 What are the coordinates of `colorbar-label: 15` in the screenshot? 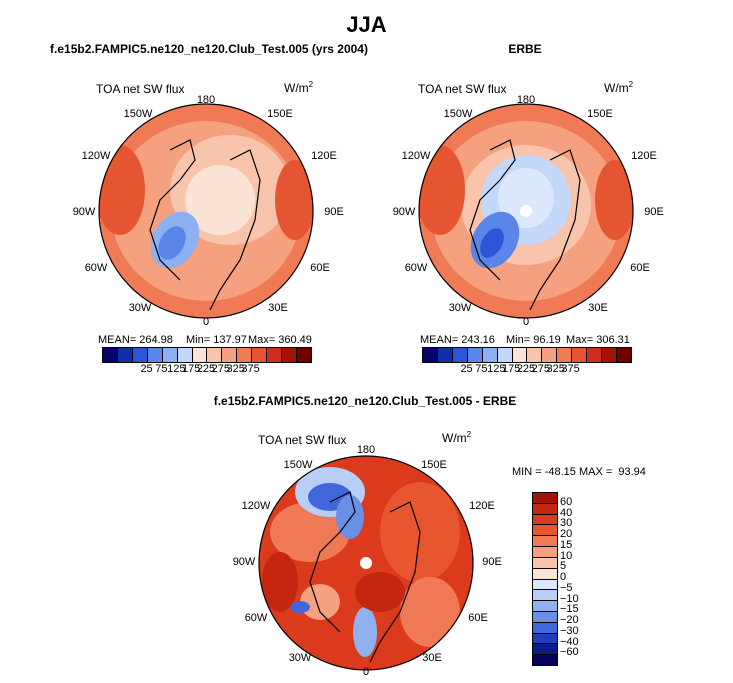 It's located at (566, 544).